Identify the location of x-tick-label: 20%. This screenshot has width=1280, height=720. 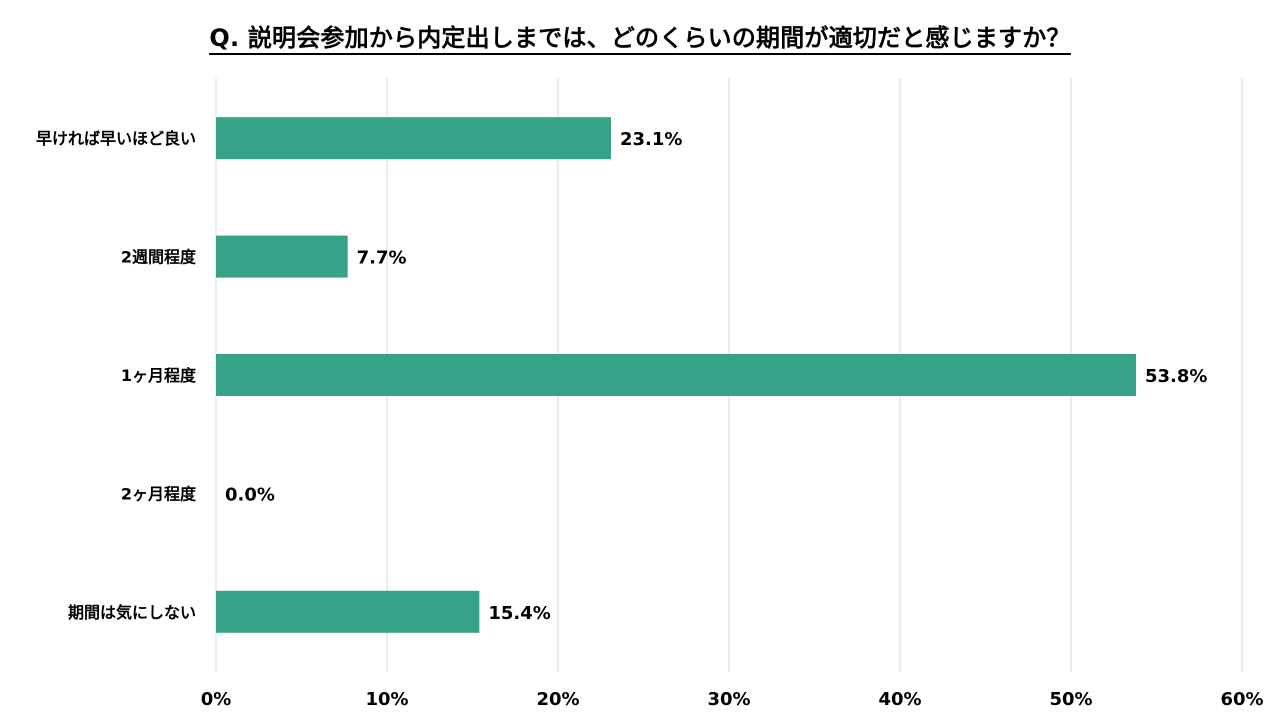
(557, 699).